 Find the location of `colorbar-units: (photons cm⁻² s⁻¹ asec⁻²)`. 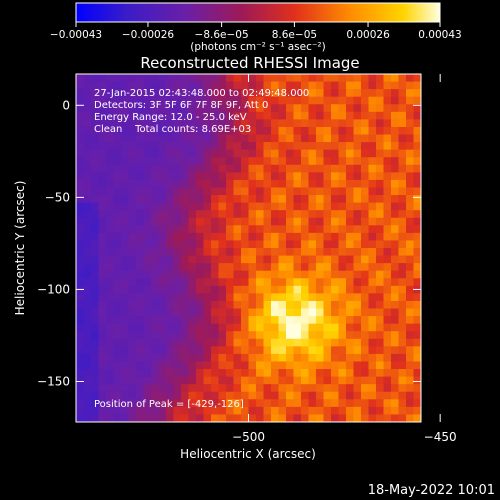

colorbar-units: (photons cm⁻² s⁻¹ asec⁻²) is located at coordinates (257, 47).